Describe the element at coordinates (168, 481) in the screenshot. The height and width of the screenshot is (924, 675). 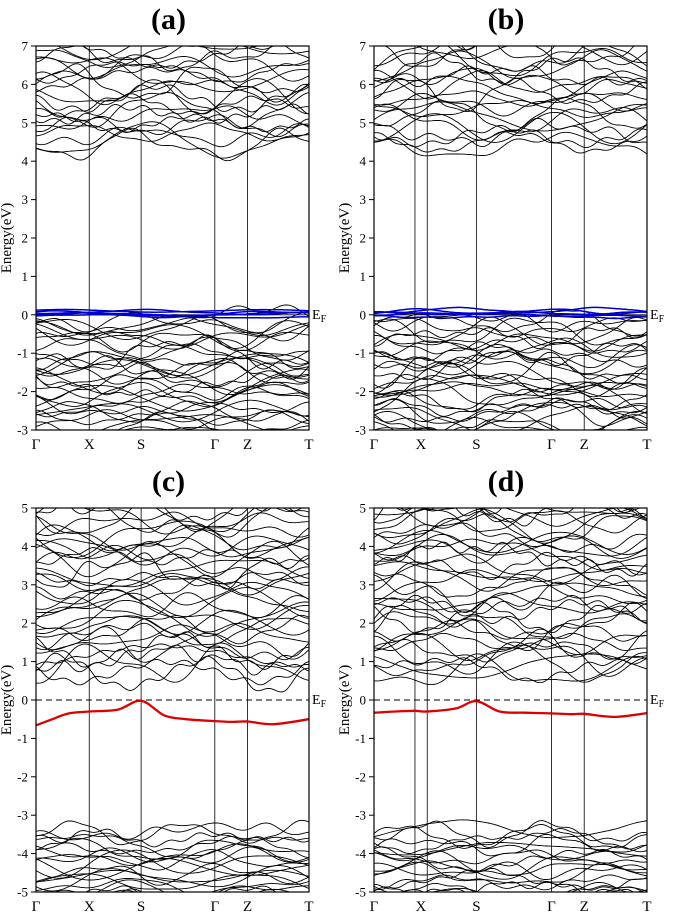
I see `panel-c-label: (c)` at that location.